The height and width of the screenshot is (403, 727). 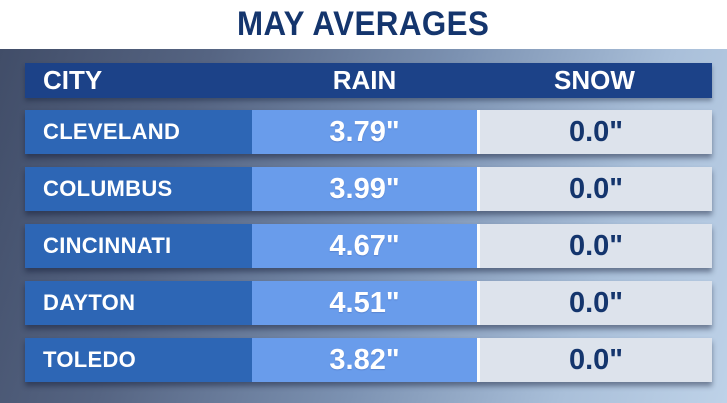 I want to click on city-cell: CINCINNATI, so click(x=138, y=246).